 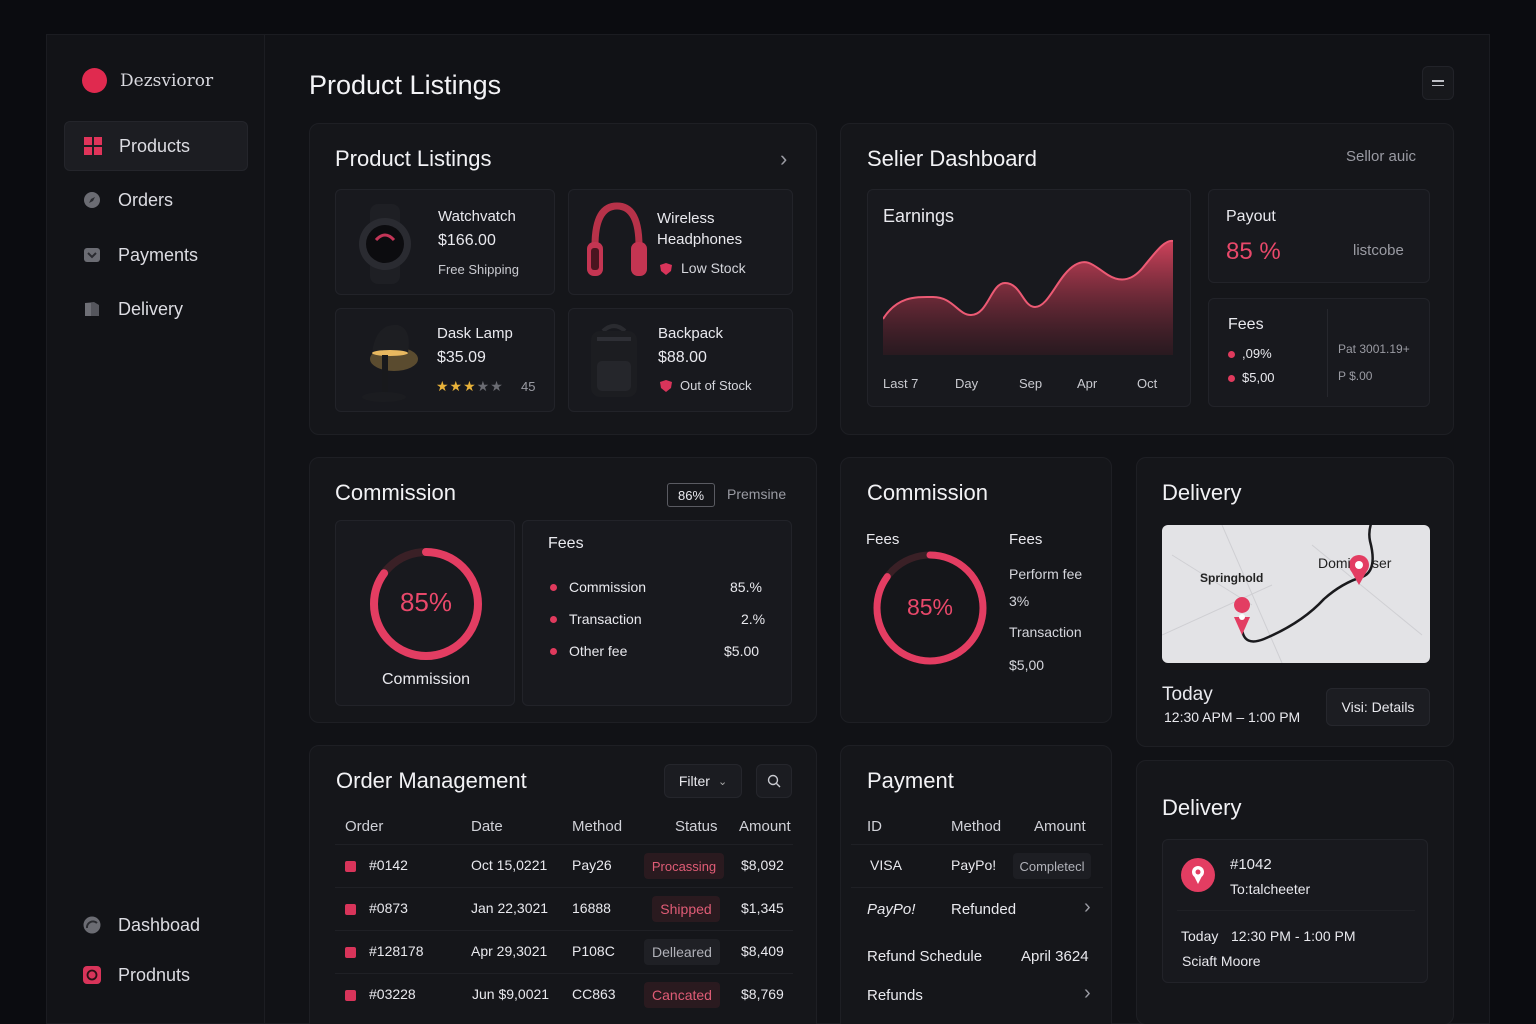 I want to click on order-method: Pay26, so click(x=592, y=865).